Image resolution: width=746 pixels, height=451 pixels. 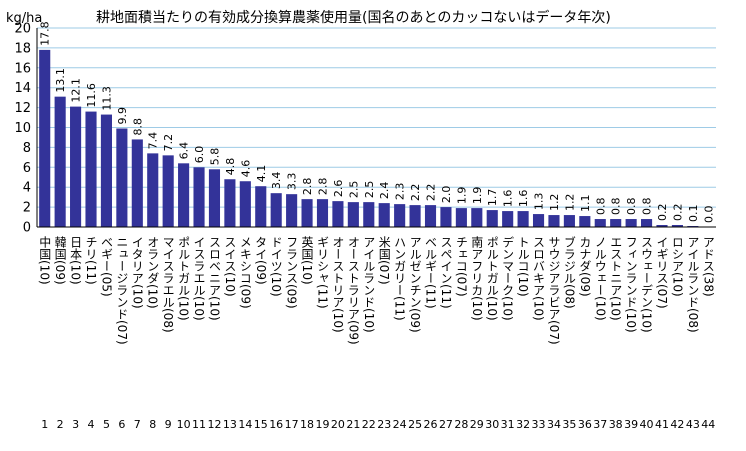 What do you see at coordinates (477, 278) in the screenshot?
I see `category-label: 南アフリカ(10)` at bounding box center [477, 278].